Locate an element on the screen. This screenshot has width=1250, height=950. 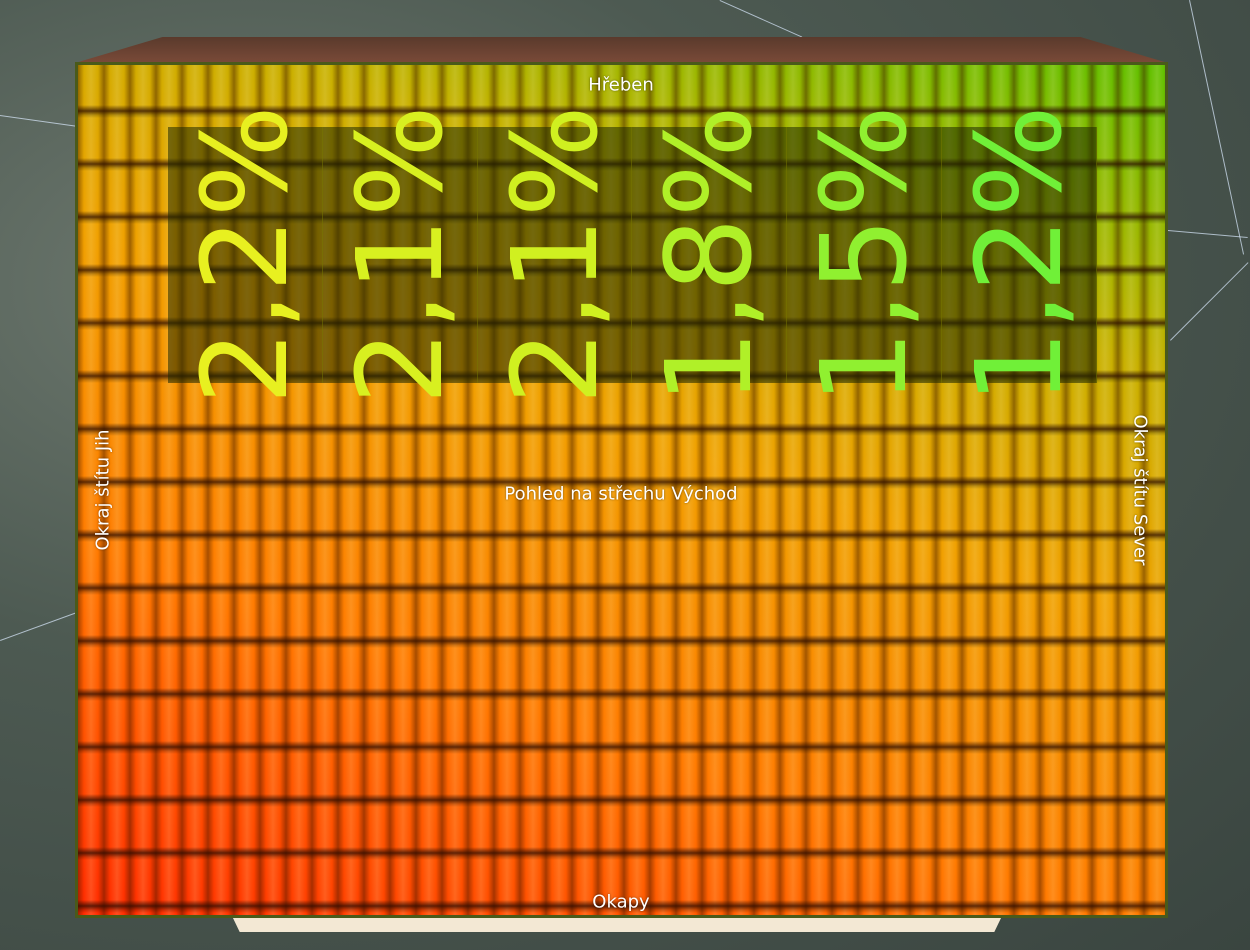
north-edge-label: Okraj štítu Sever is located at coordinates (1140, 490).